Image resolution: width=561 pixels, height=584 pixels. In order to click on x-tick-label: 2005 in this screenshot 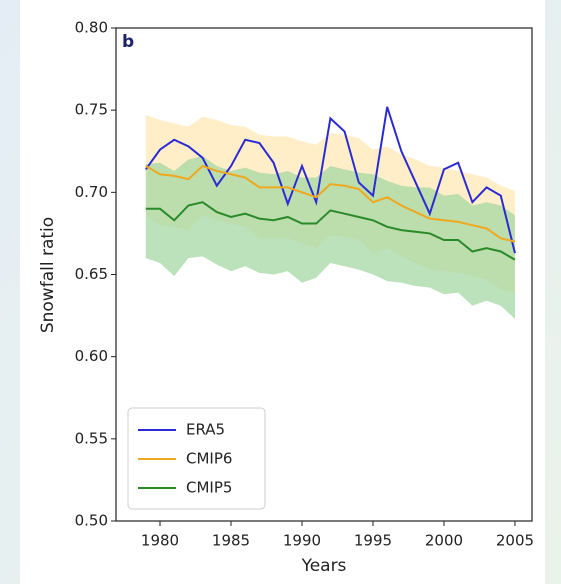, I will do `click(515, 541)`.